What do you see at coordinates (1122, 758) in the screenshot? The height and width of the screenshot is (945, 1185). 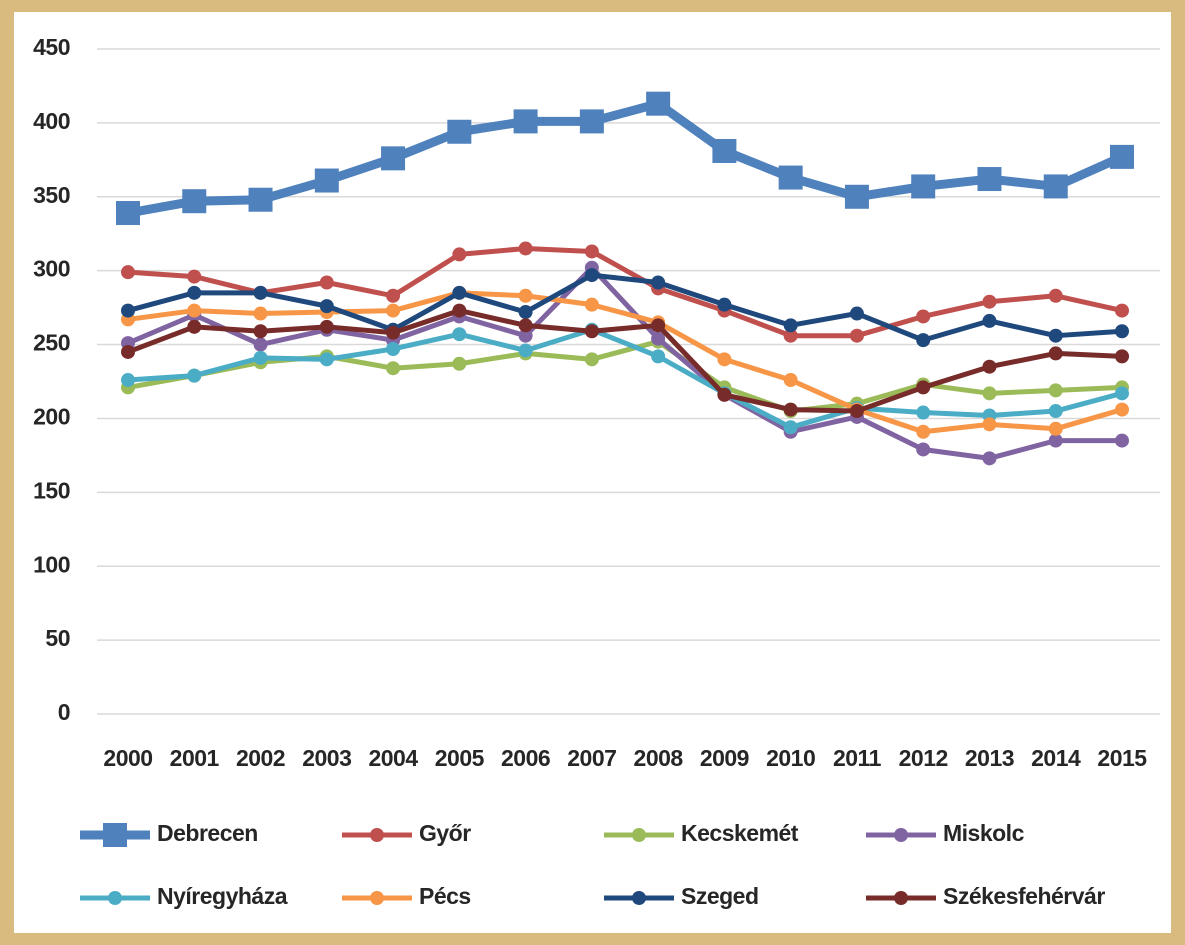 I see `x-tick-label: 2015` at bounding box center [1122, 758].